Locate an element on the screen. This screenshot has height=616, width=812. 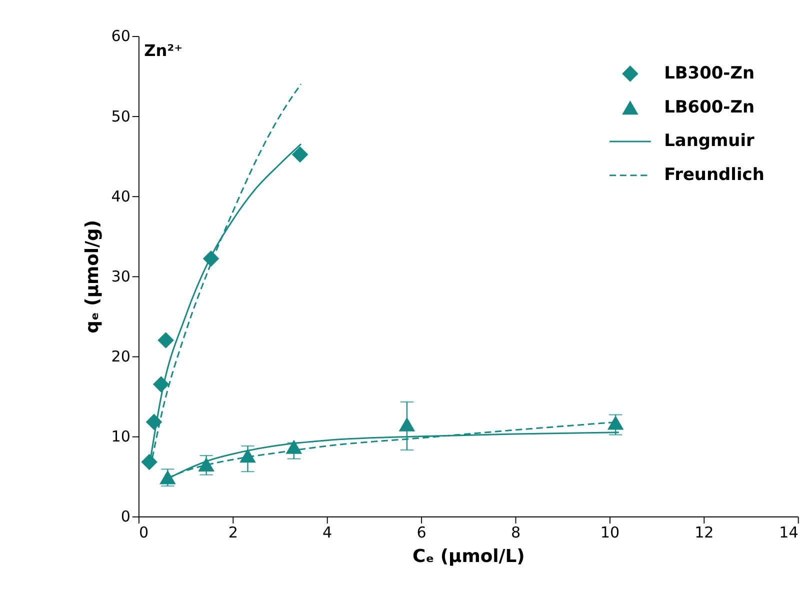
x-tick-label: 0 is located at coordinates (143, 533).